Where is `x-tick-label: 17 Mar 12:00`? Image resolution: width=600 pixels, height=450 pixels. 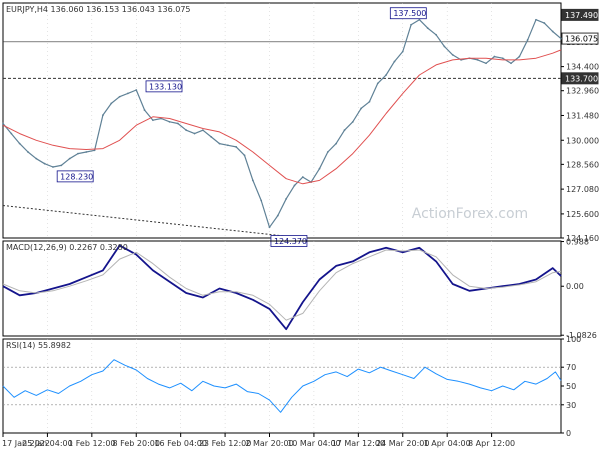
x-tick-label: 17 Mar 12:00 is located at coordinates (358, 443).